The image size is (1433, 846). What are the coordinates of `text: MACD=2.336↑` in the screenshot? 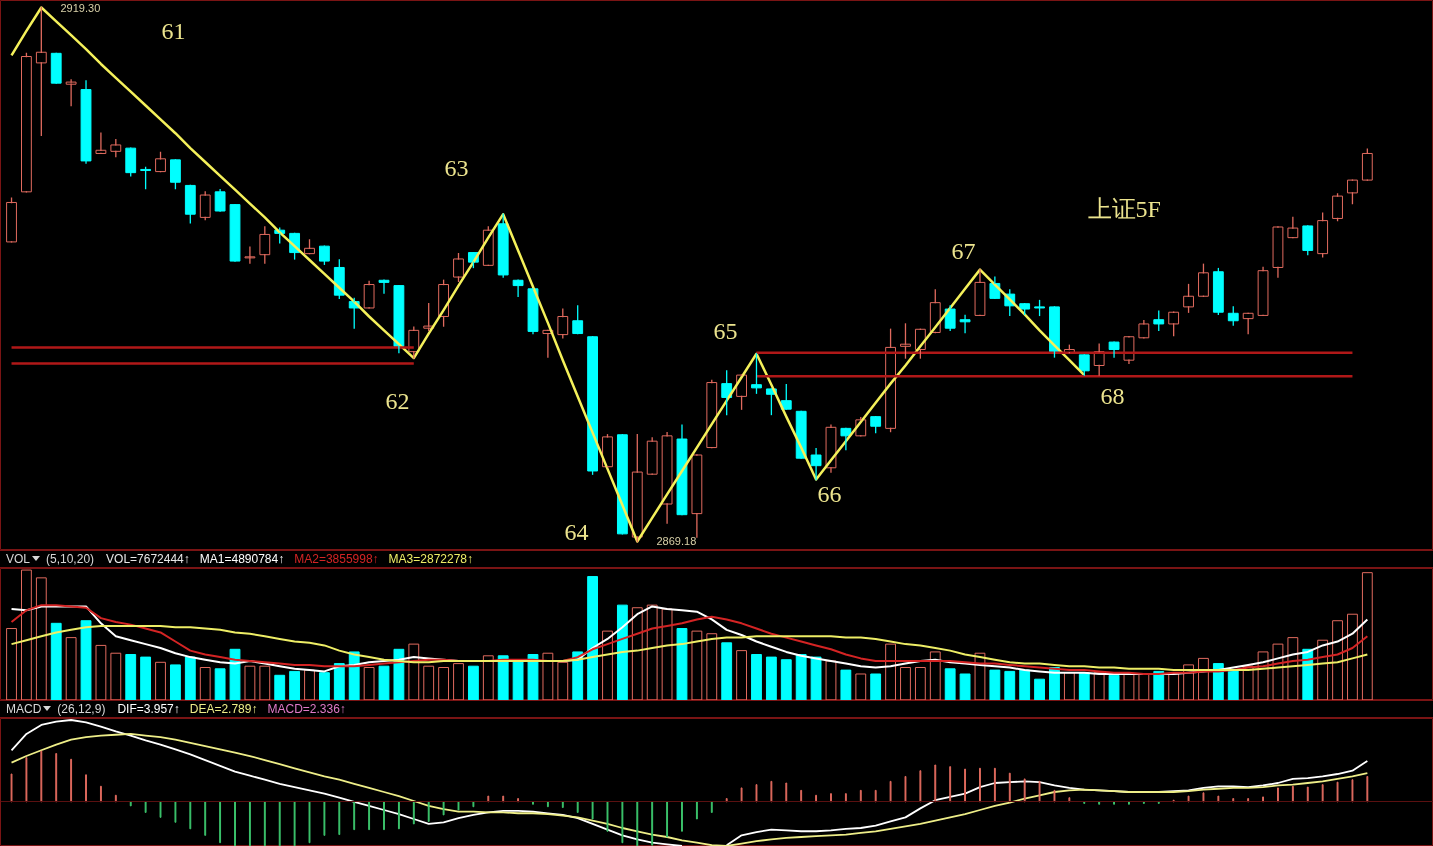 It's located at (306, 709).